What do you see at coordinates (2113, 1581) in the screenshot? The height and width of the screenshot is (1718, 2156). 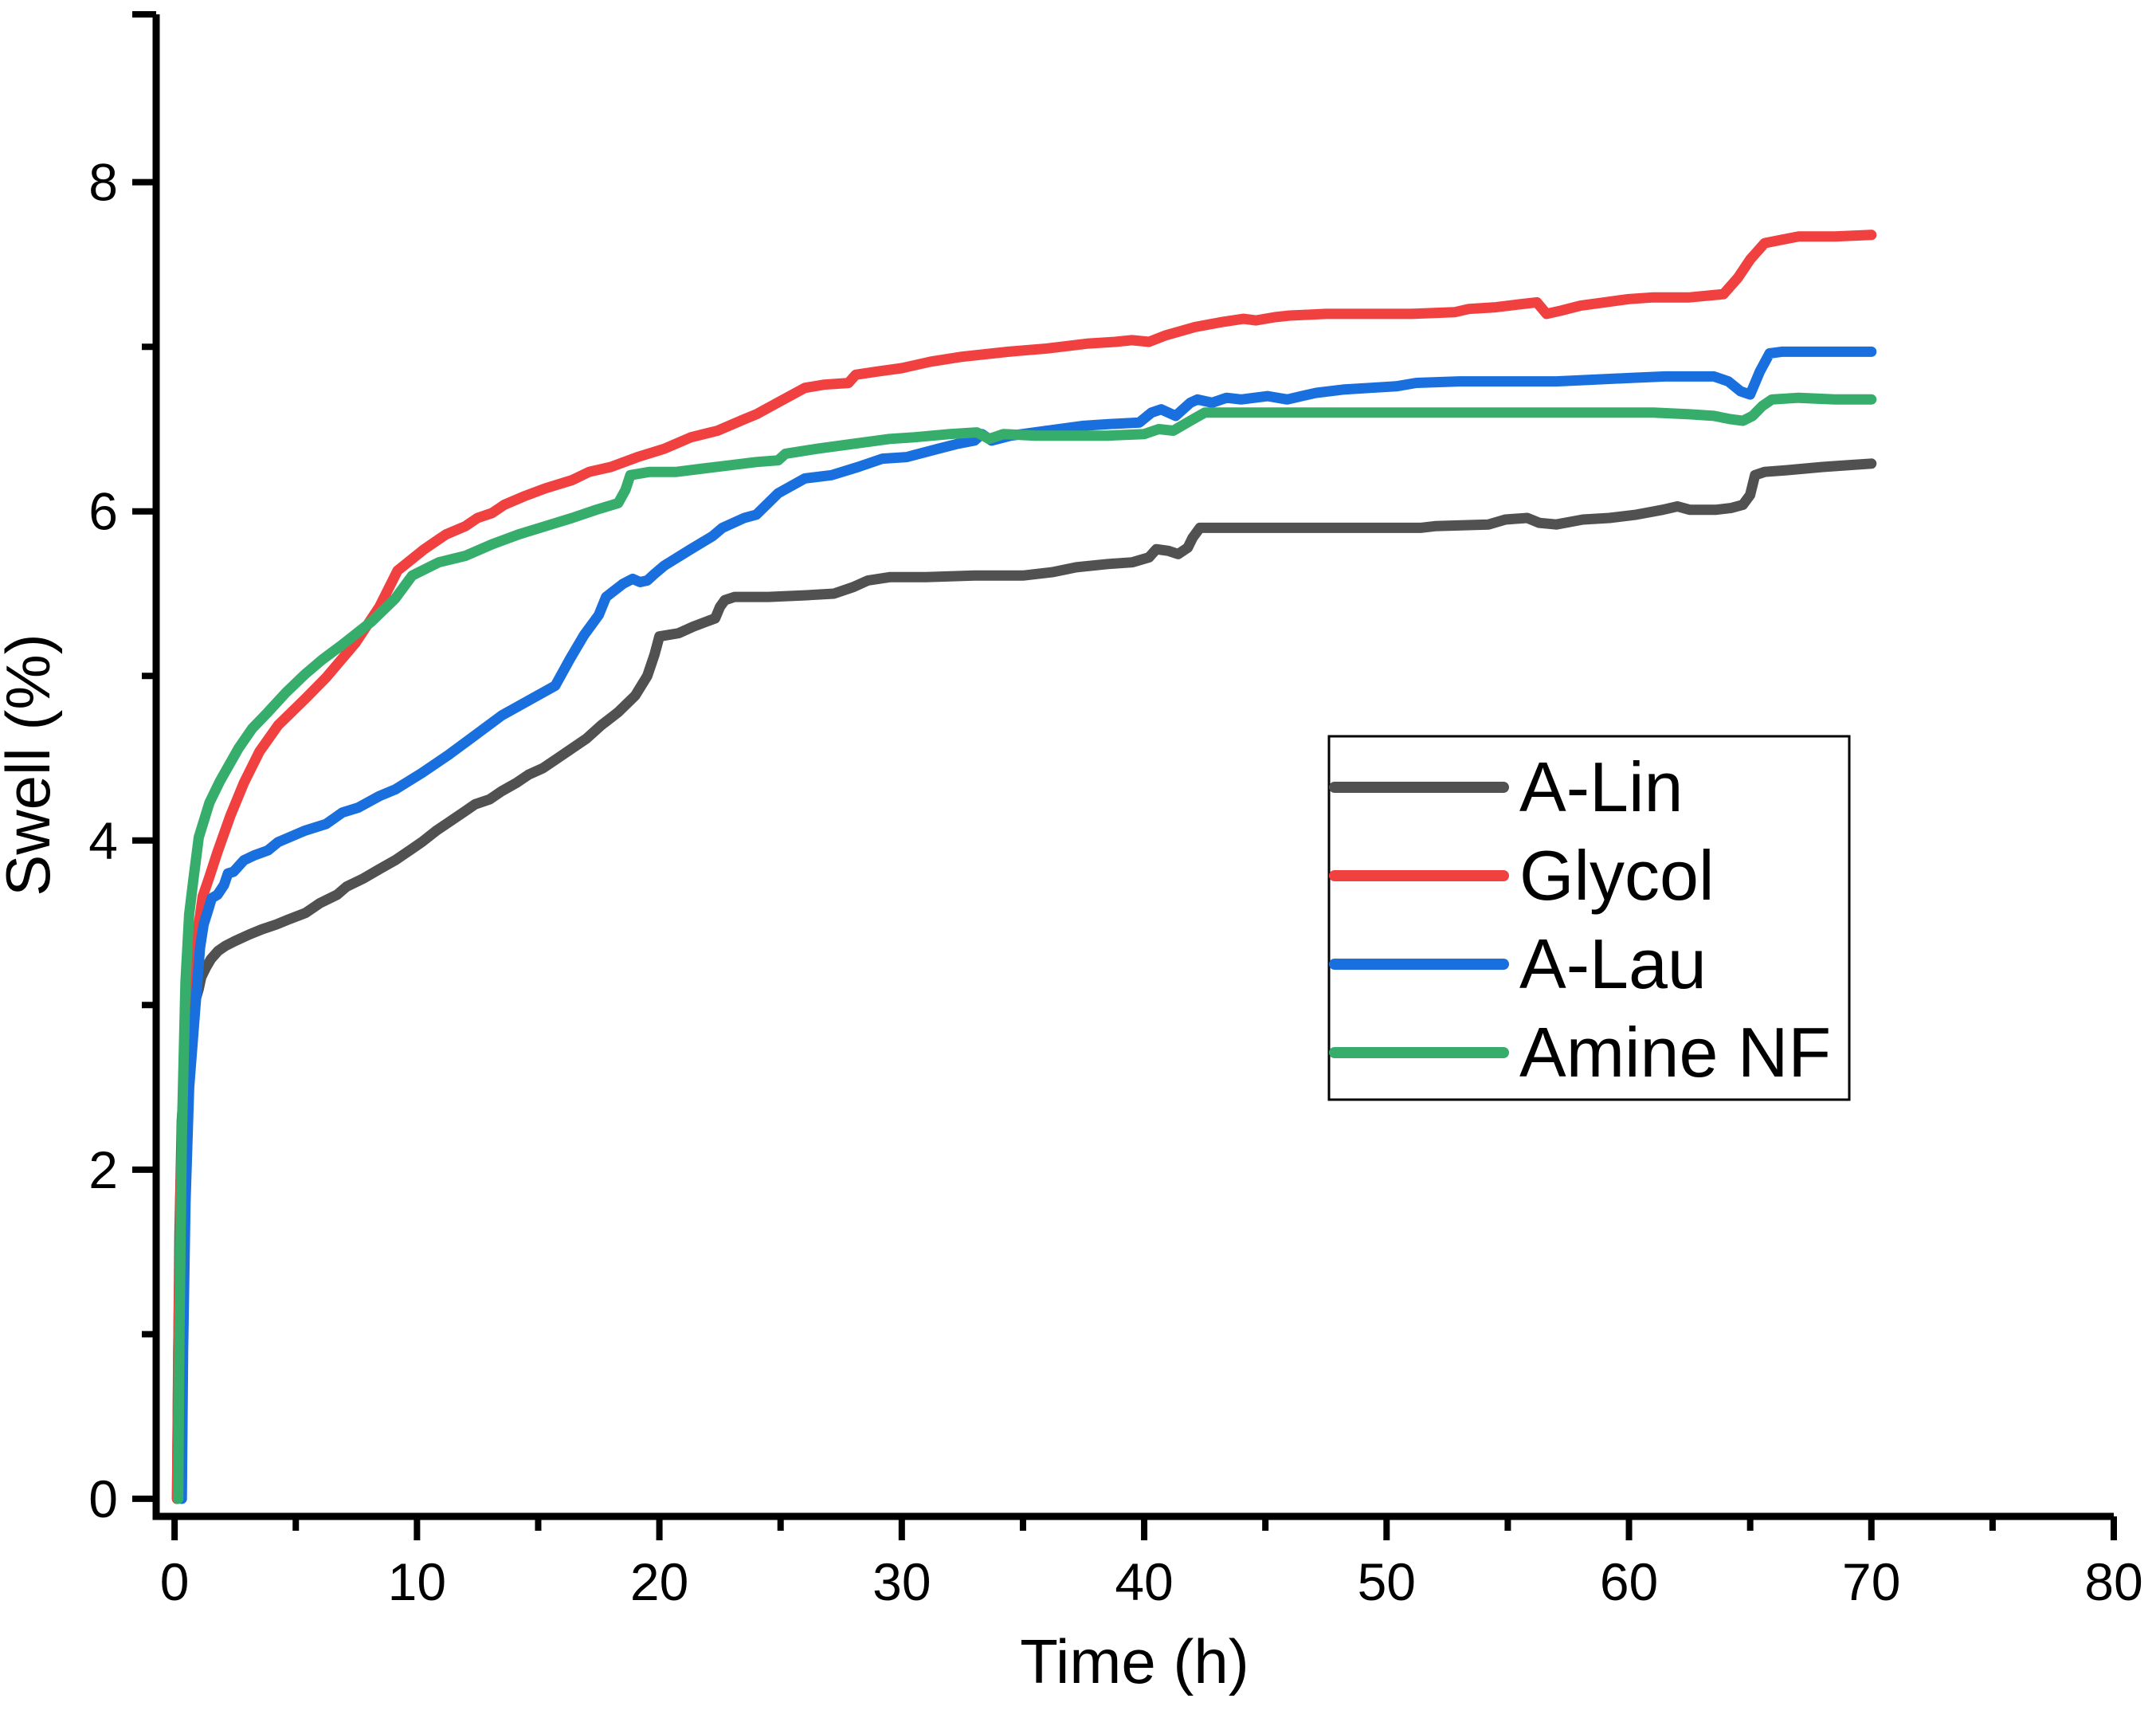 I see `x-tick-label: 80` at bounding box center [2113, 1581].